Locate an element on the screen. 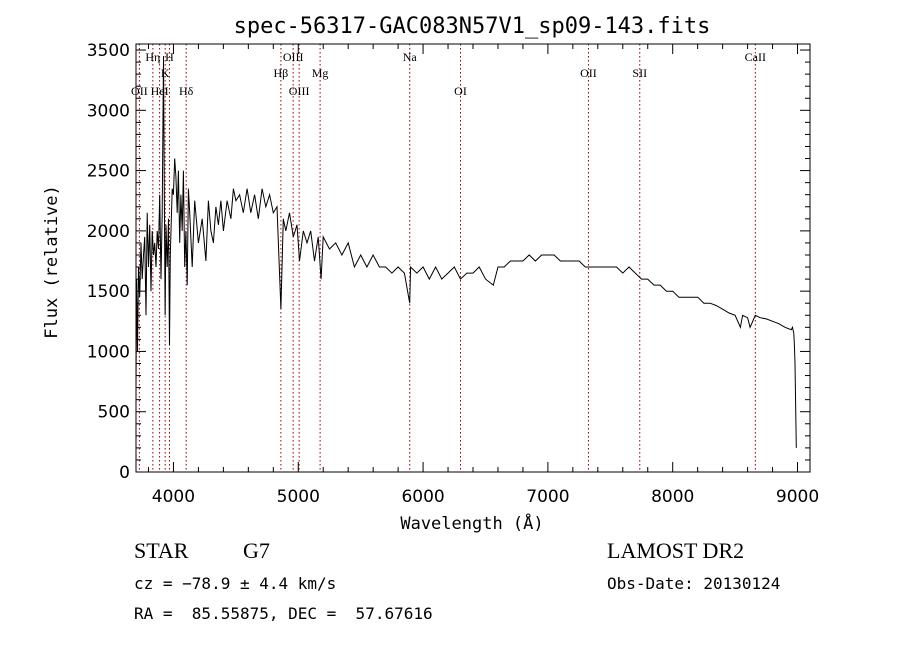 This screenshot has width=900, height=649. spectral-line-label: K is located at coordinates (165, 73).